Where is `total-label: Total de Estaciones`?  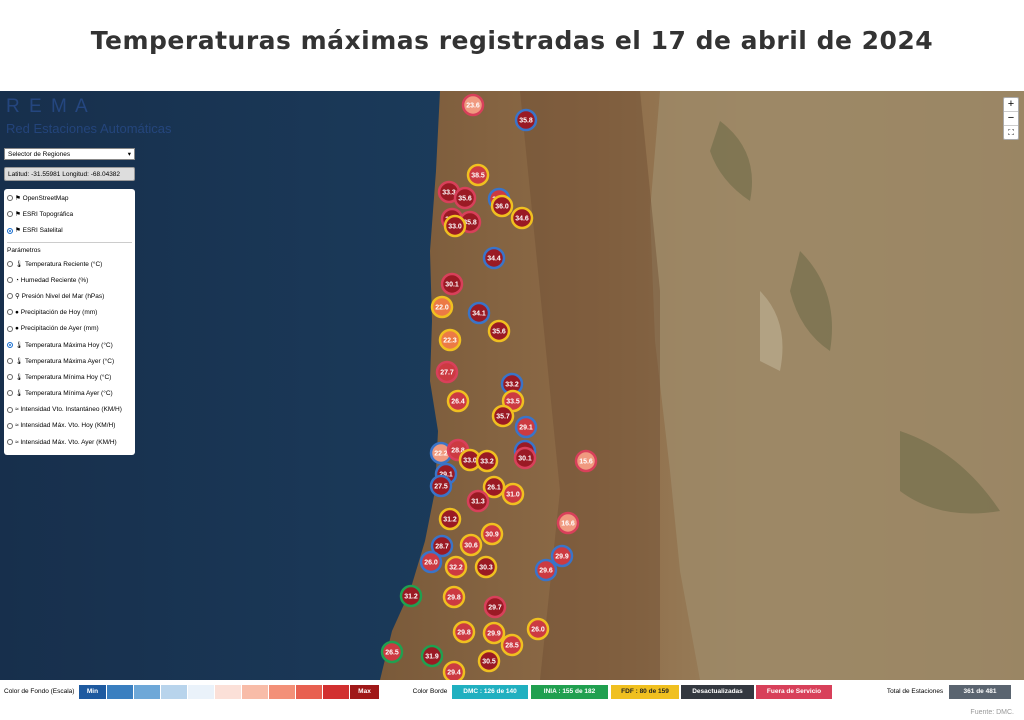 total-label: Total de Estaciones is located at coordinates (915, 691).